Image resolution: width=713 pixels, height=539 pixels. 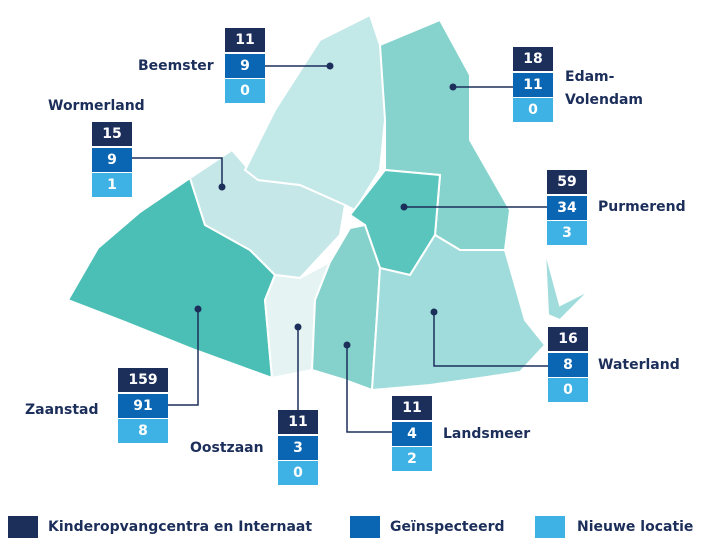 What do you see at coordinates (112, 134) in the screenshot?
I see `count-cell: 15` at bounding box center [112, 134].